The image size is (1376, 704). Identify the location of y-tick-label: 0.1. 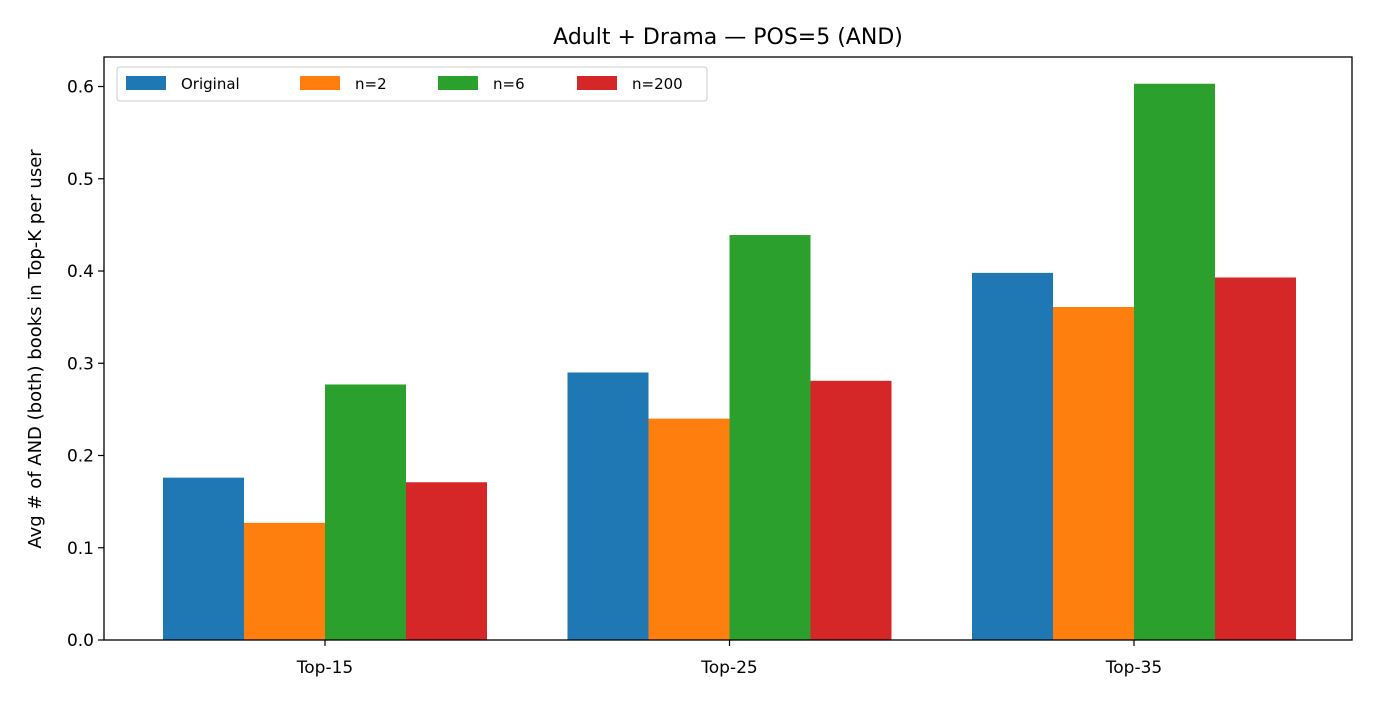
(80, 549).